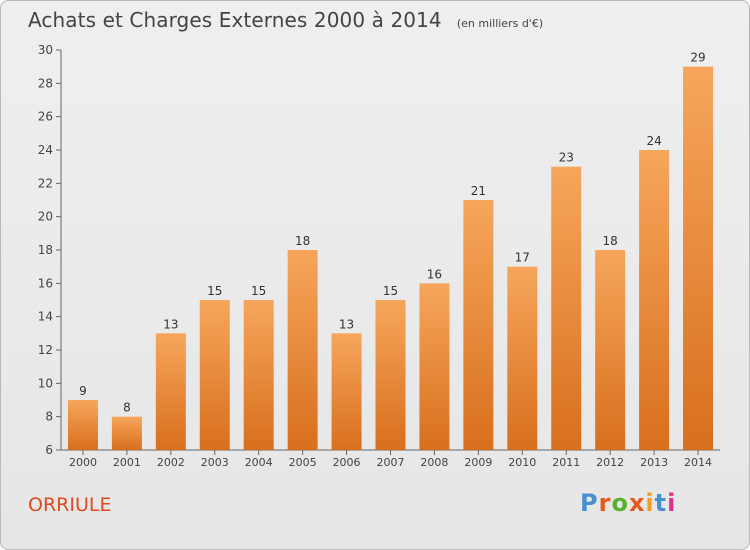  Describe the element at coordinates (391, 462) in the screenshot. I see `x-tick-label: 2007` at that location.